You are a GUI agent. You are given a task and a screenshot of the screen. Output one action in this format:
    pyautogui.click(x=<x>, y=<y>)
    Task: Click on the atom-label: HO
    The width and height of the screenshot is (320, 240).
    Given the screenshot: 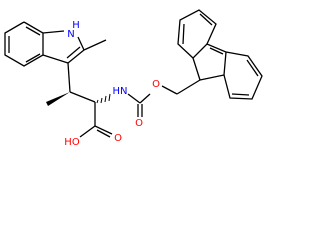 What is the action you would take?
    pyautogui.click(x=72, y=142)
    